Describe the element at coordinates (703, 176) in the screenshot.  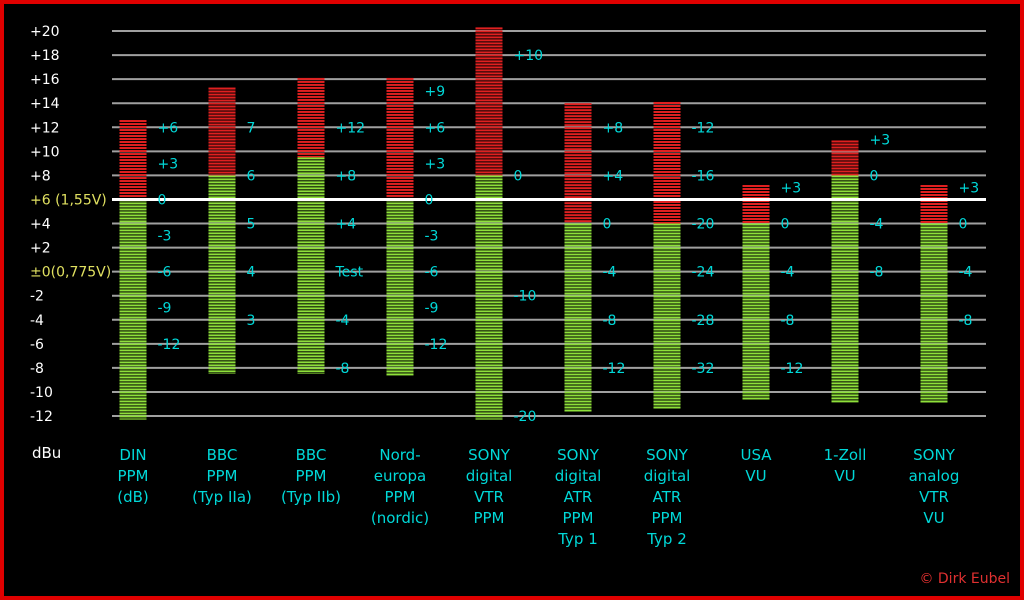
I see `meter-scale-label: -16` at that location.